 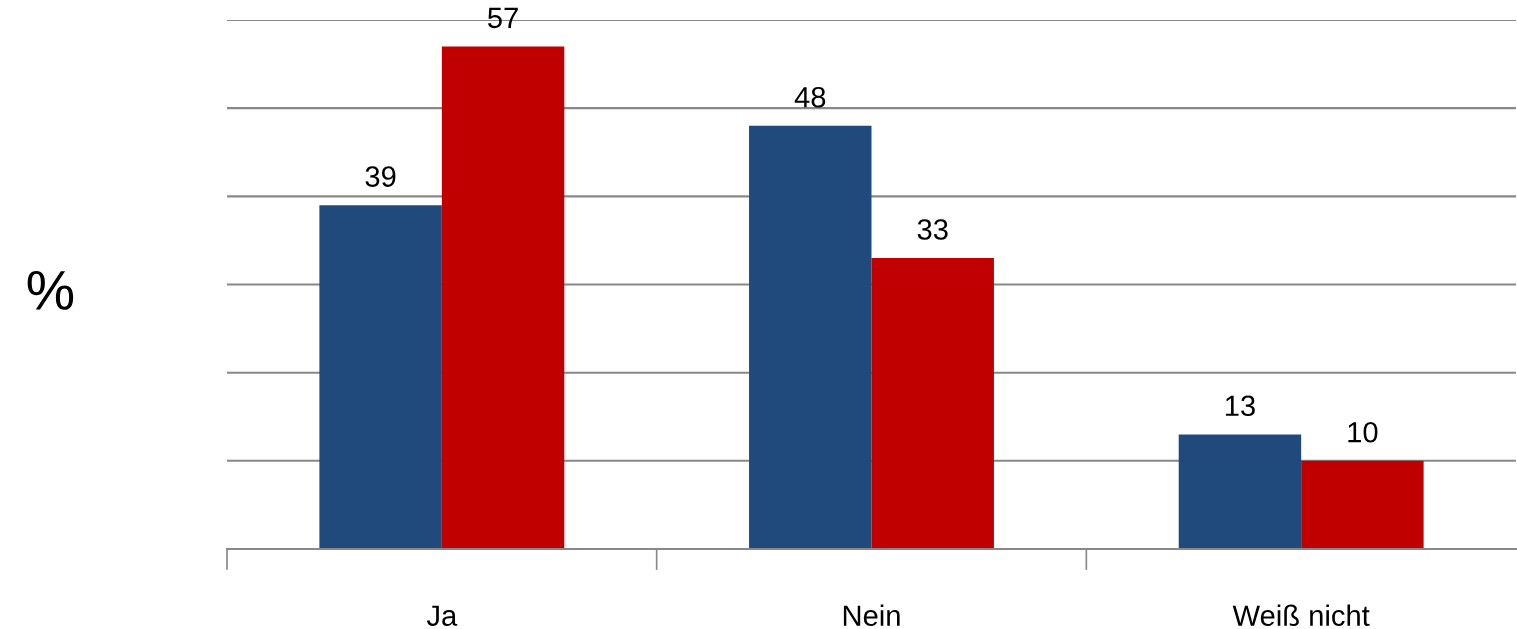 I want to click on data-label: 57, so click(x=503, y=18).